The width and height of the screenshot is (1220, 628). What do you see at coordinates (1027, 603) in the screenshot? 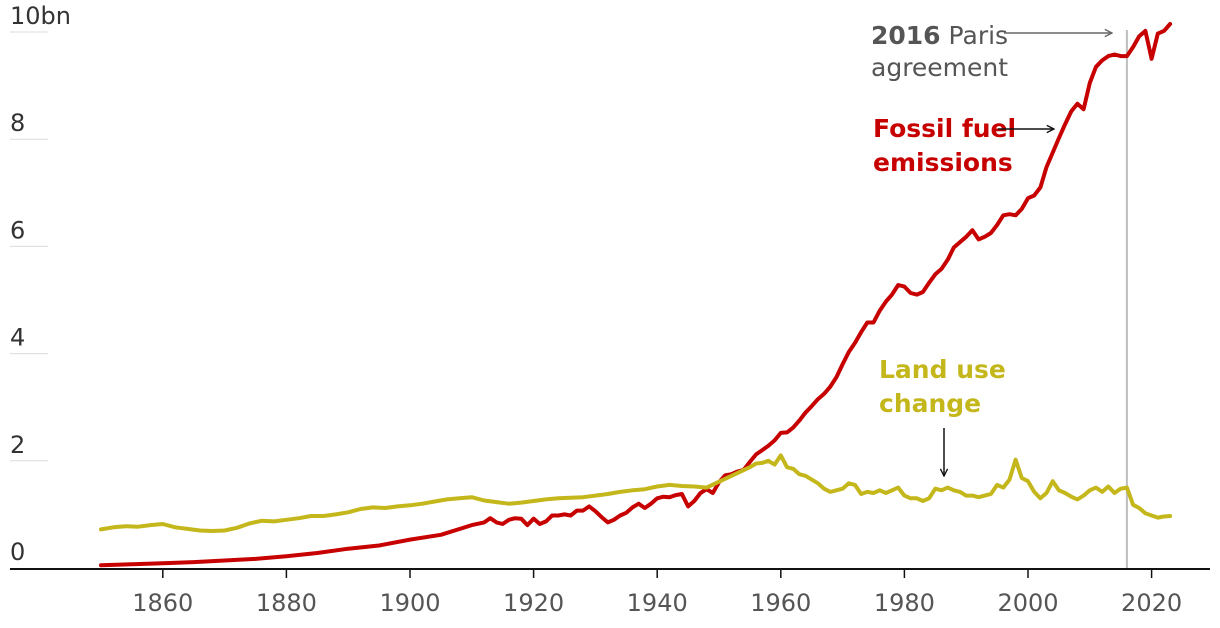
I see `x-tick-label-2000: 2000` at bounding box center [1027, 603].